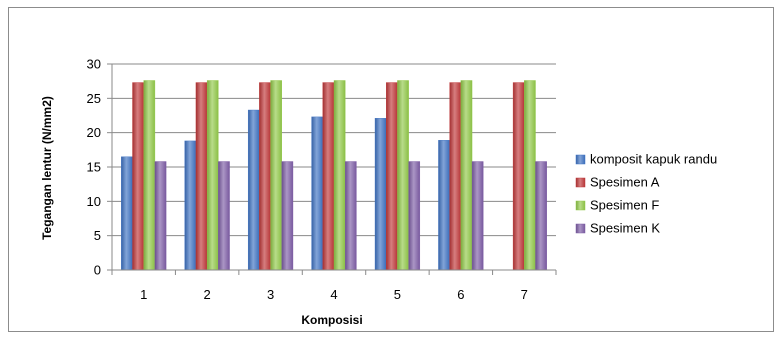 Image resolution: width=782 pixels, height=338 pixels. What do you see at coordinates (397, 294) in the screenshot?
I see `x-tick-label: 5` at bounding box center [397, 294].